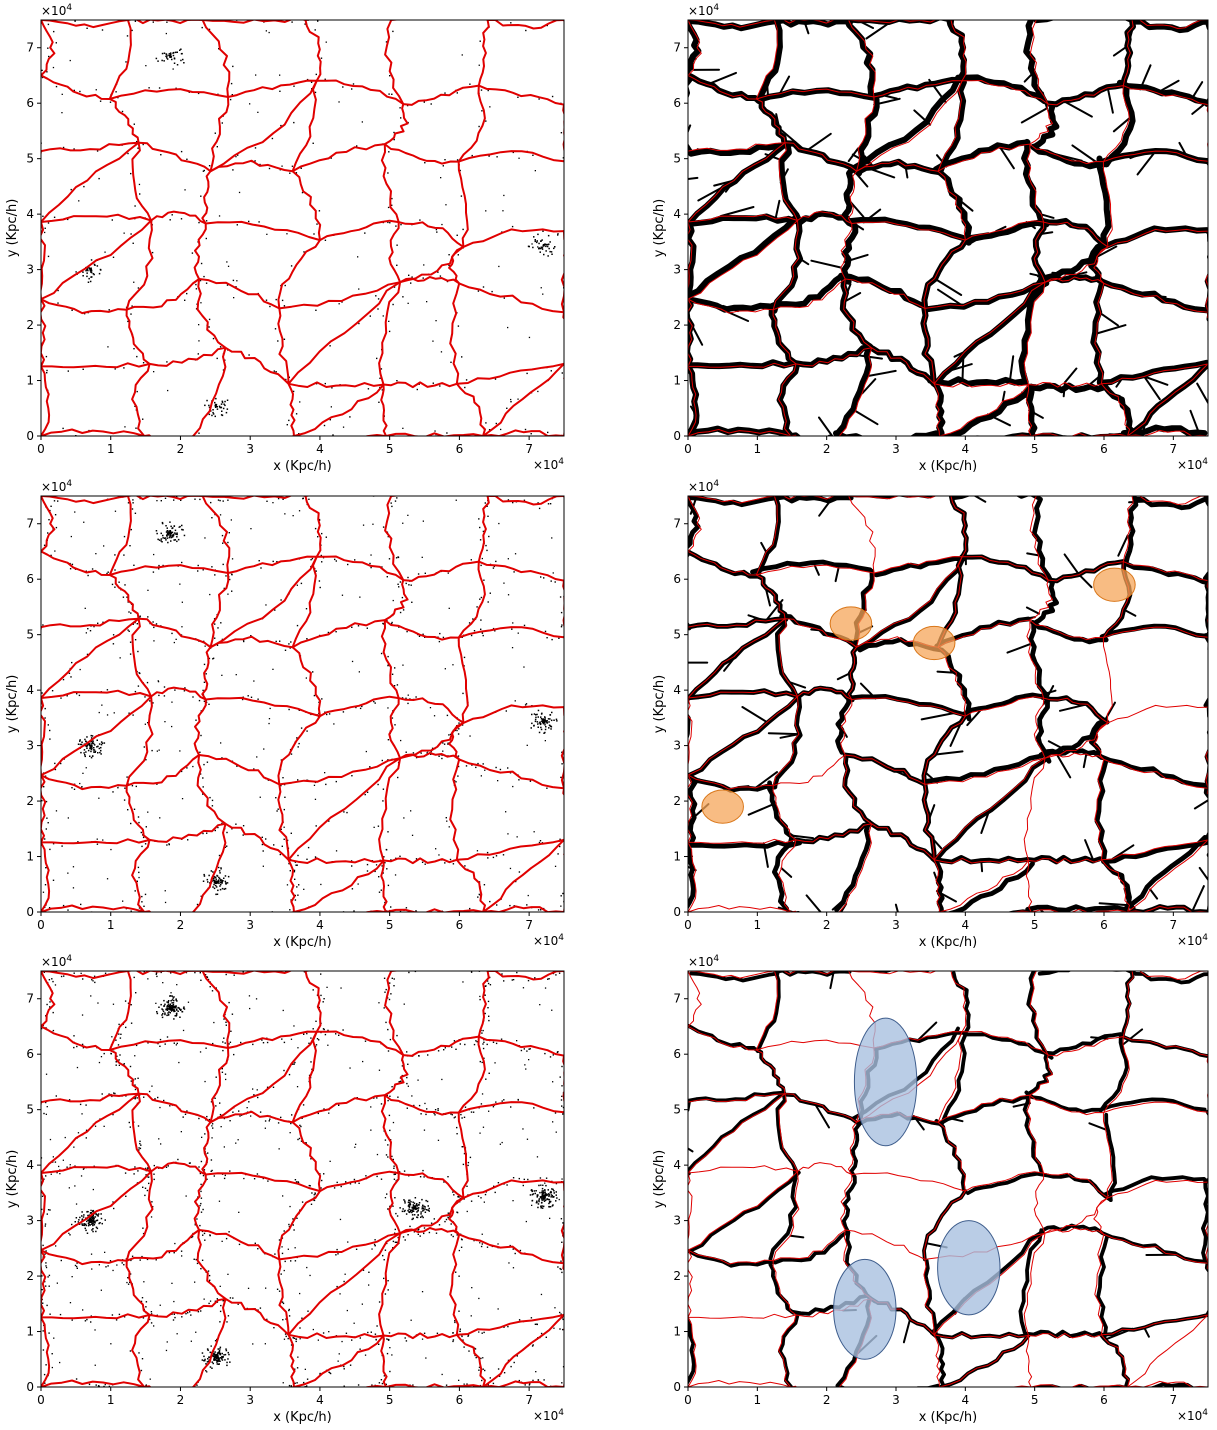 The image size is (1217, 1430). Describe the element at coordinates (302, 466) in the screenshot. I see `x-axis-label: x (Kpc/h)` at that location.